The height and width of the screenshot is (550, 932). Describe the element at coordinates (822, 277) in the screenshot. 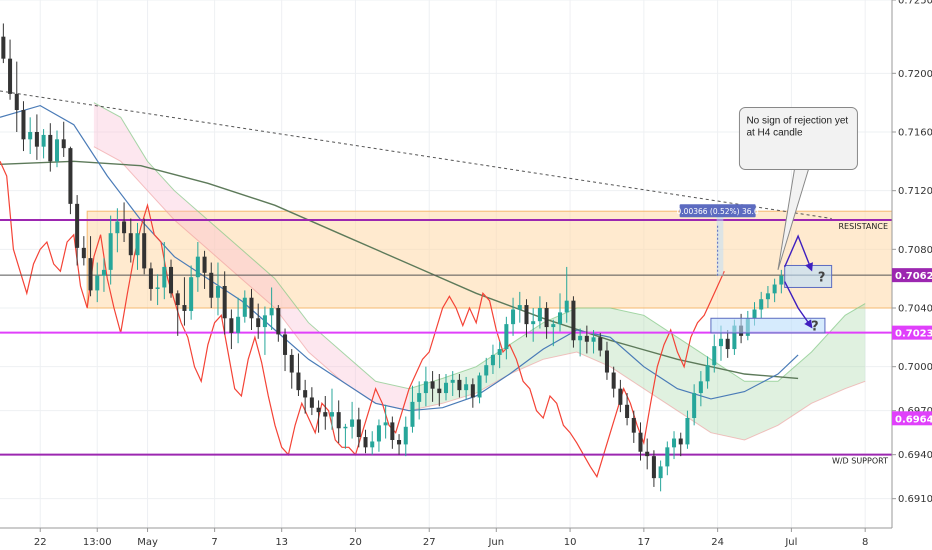

I see `upper-target-box-label: ?` at that location.